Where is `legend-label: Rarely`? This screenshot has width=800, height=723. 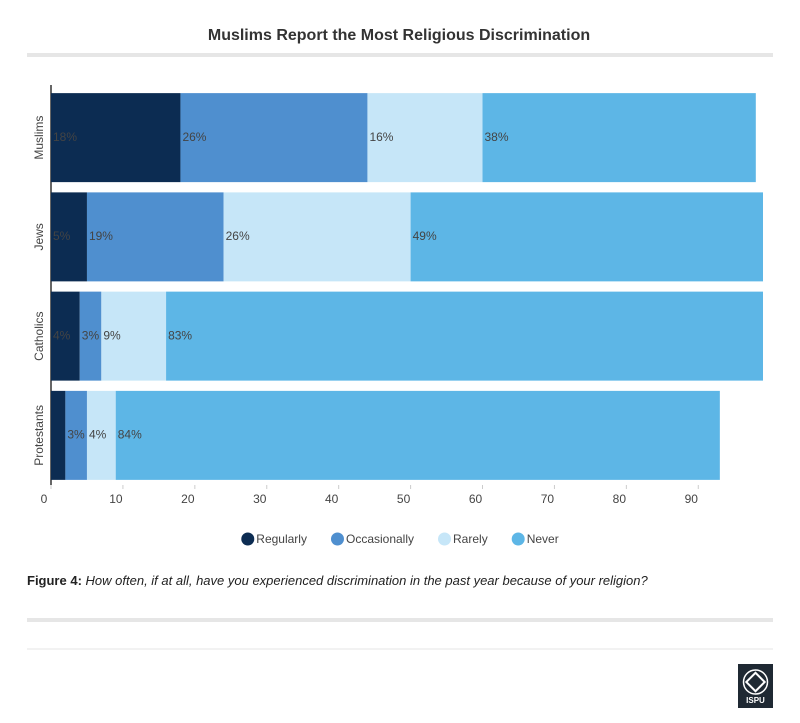 legend-label: Rarely is located at coordinates (470, 539).